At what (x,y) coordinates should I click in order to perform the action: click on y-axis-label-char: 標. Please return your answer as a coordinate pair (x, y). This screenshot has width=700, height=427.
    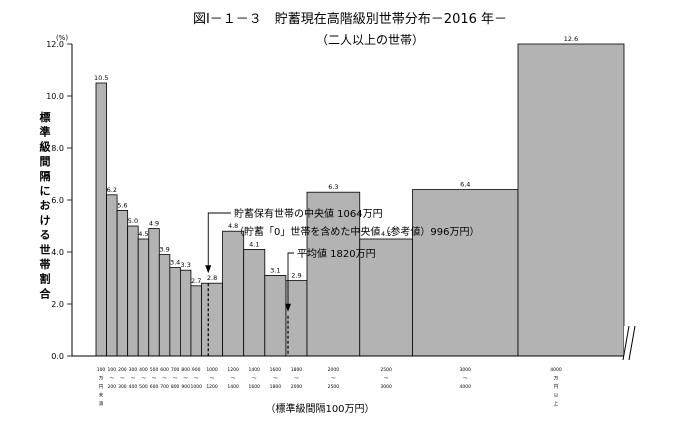
    Looking at the image, I should click on (45, 117).